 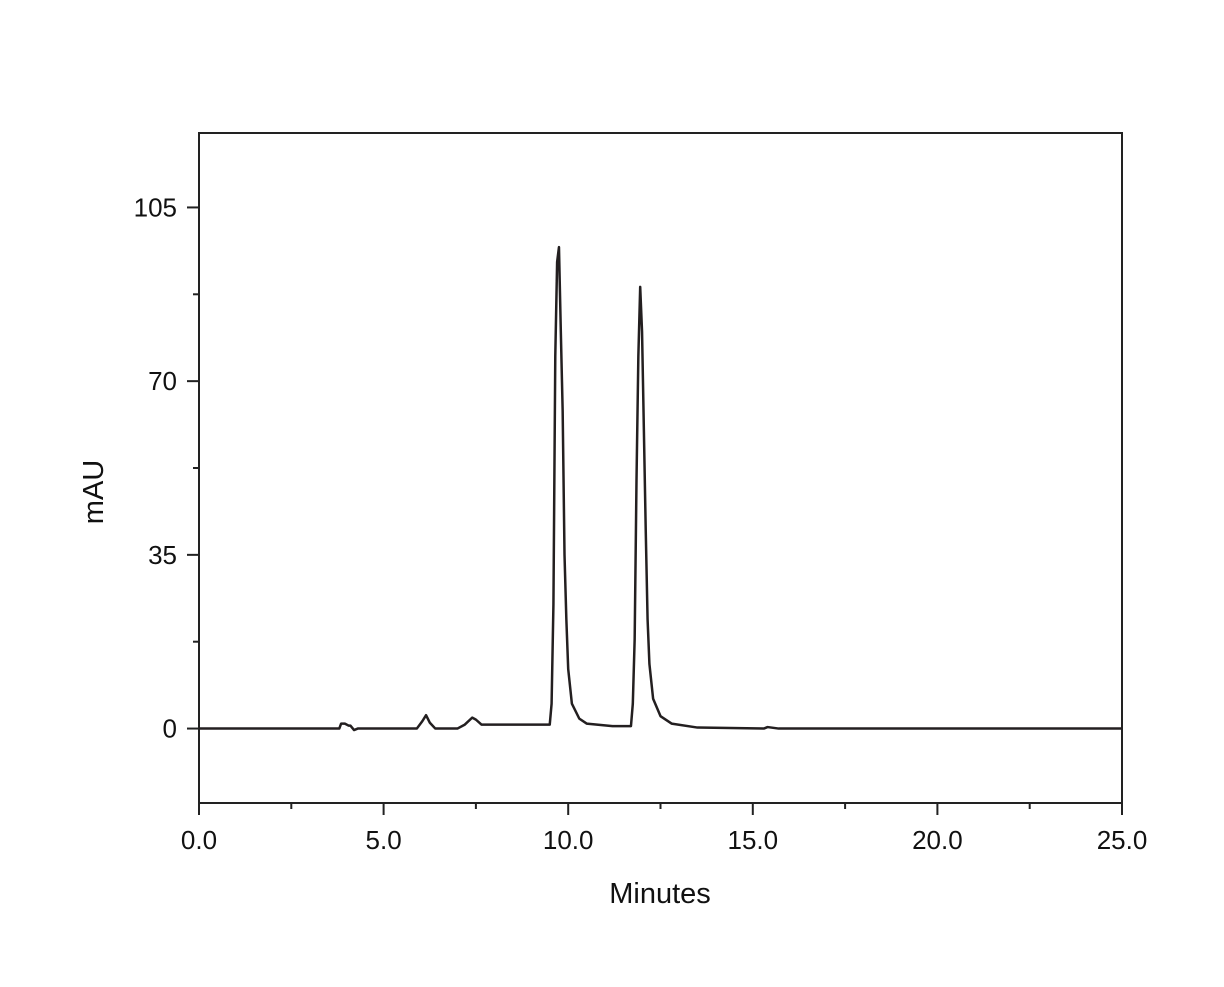 I want to click on x-axis-label: Minutes, so click(x=660, y=894).